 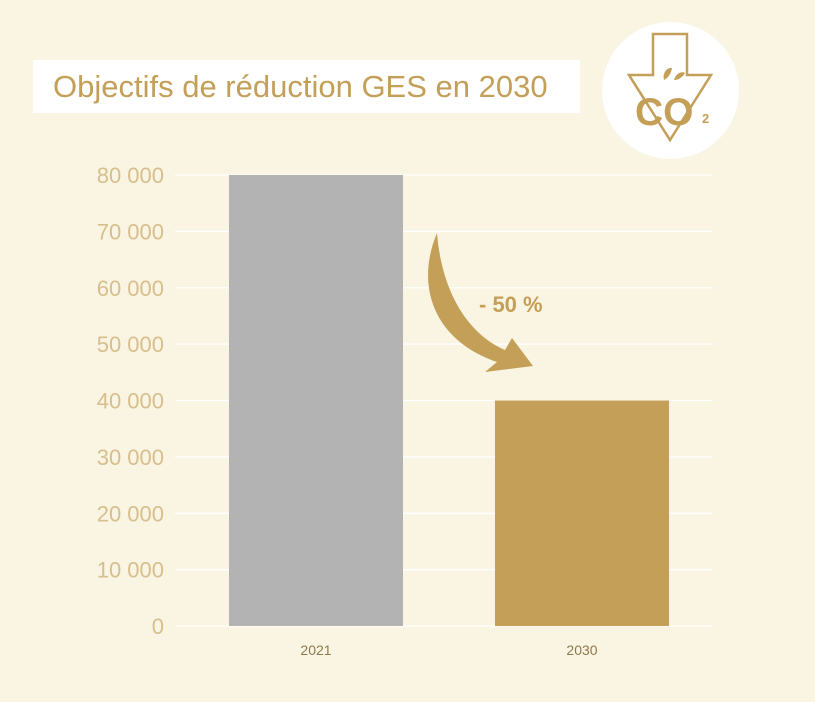 I want to click on bar-2021, so click(x=316, y=400).